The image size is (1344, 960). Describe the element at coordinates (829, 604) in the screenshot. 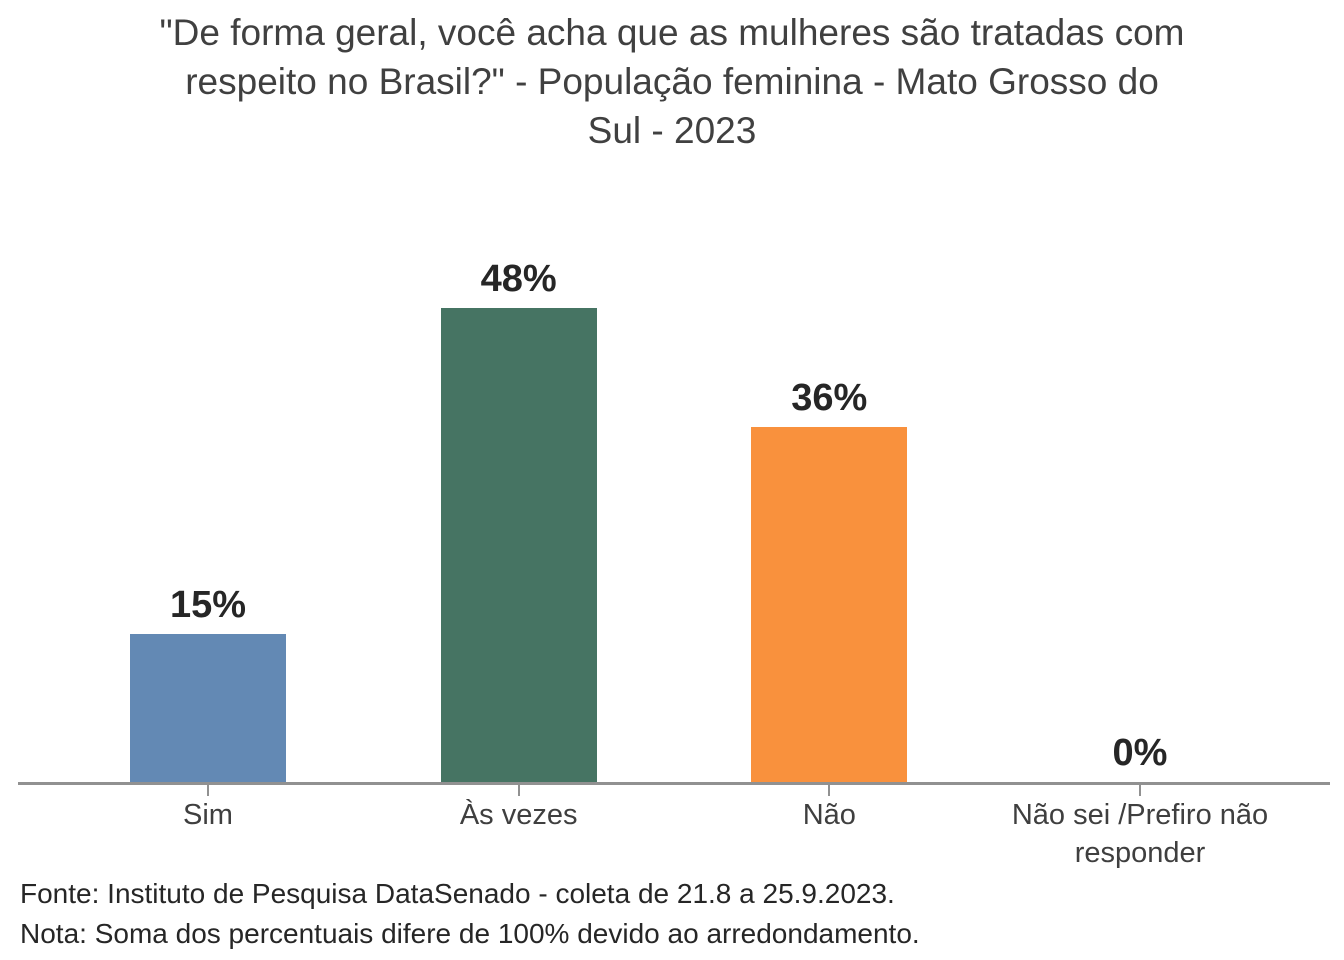

I see `bar-nao` at that location.